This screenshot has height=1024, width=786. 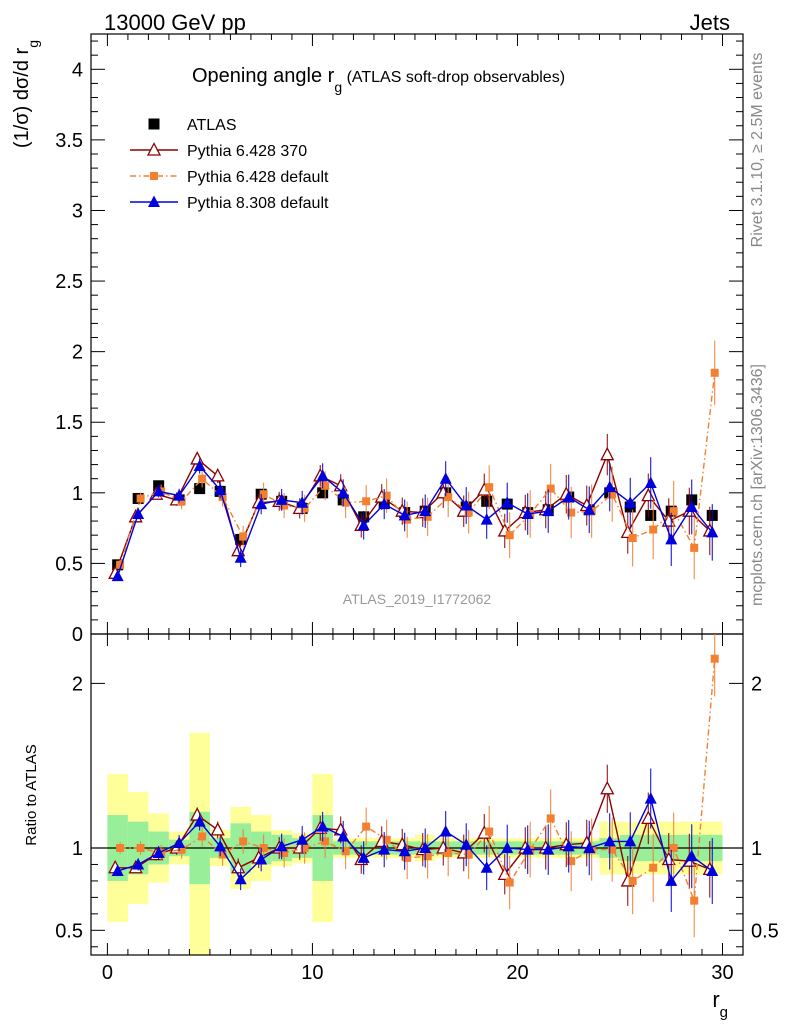 What do you see at coordinates (412, 513) in the screenshot?
I see `series-line` at bounding box center [412, 513].